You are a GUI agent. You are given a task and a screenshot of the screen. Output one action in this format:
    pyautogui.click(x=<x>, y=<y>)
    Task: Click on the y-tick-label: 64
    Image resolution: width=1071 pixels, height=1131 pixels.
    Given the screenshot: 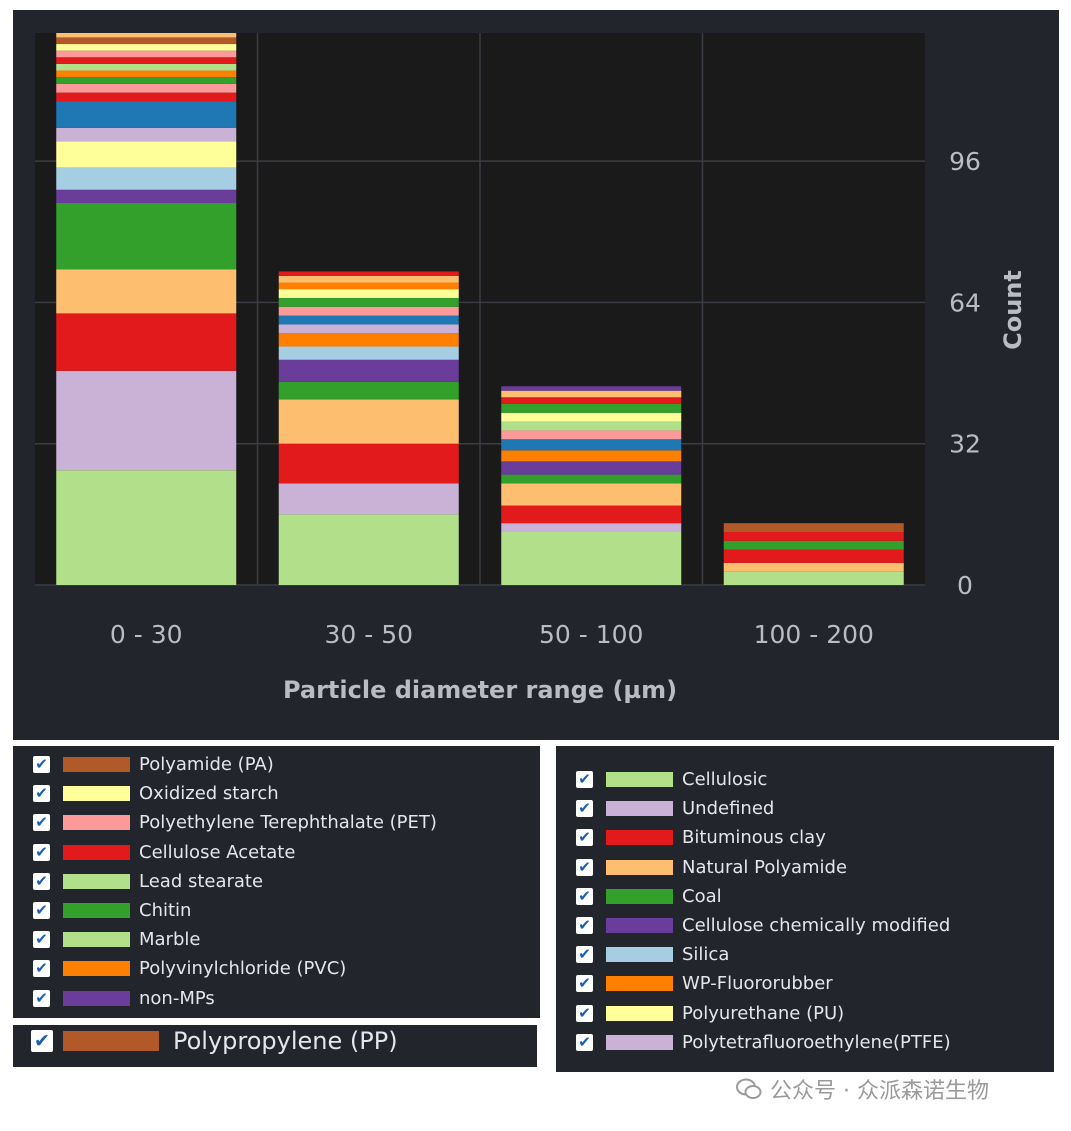 What is the action you would take?
    pyautogui.click(x=965, y=302)
    